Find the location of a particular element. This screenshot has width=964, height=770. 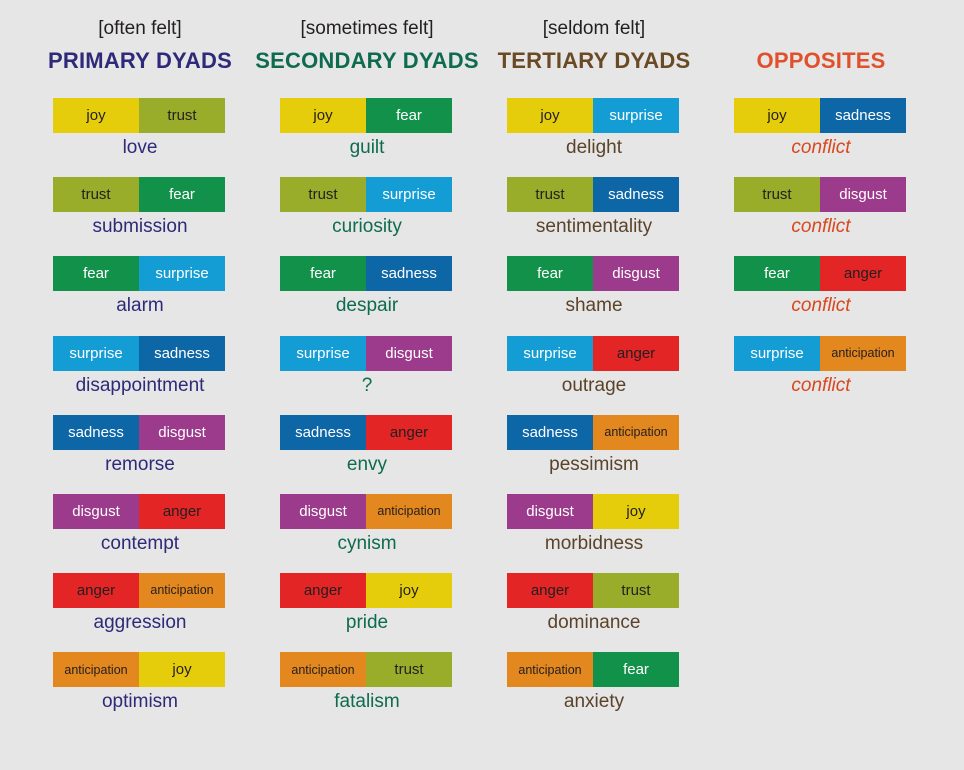

dyad-pair: anger joy is located at coordinates (366, 591).